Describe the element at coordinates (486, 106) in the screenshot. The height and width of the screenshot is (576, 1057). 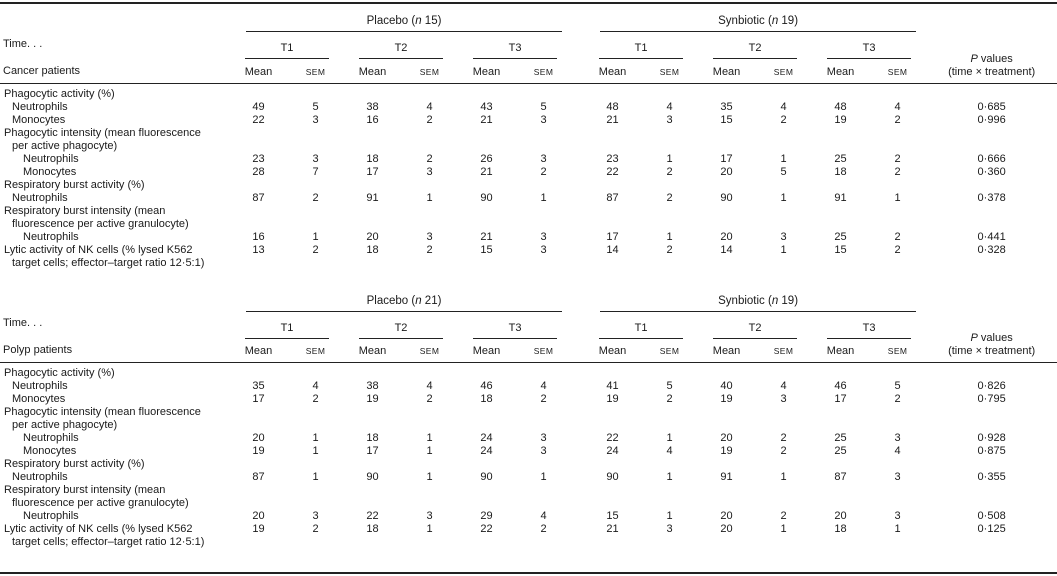
I see `mean-value: 43` at that location.